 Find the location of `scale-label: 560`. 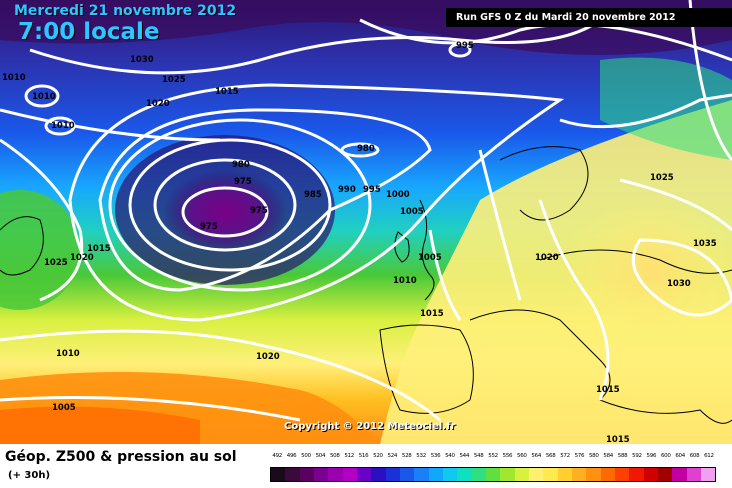

scale-label: 560 is located at coordinates (522, 456).